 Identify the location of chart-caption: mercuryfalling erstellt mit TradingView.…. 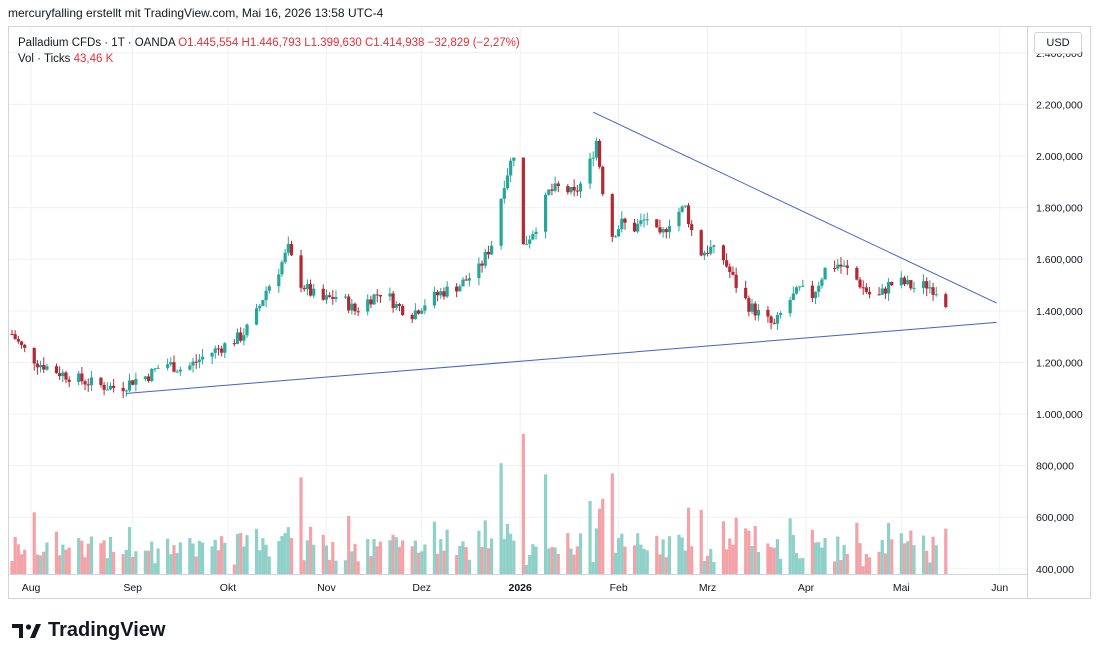
(196, 13).